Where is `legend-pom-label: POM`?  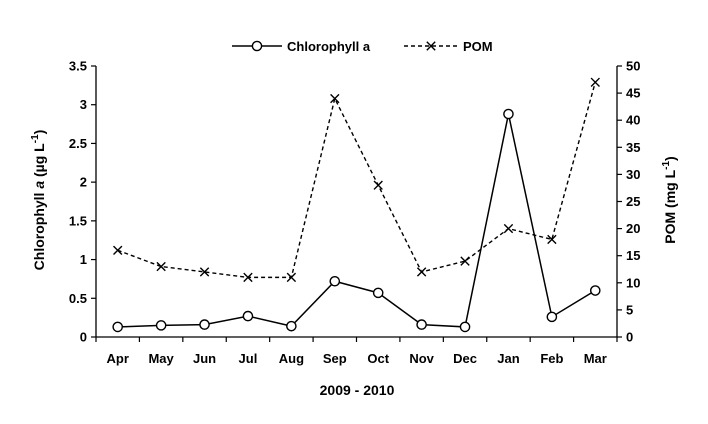 legend-pom-label: POM is located at coordinates (478, 46).